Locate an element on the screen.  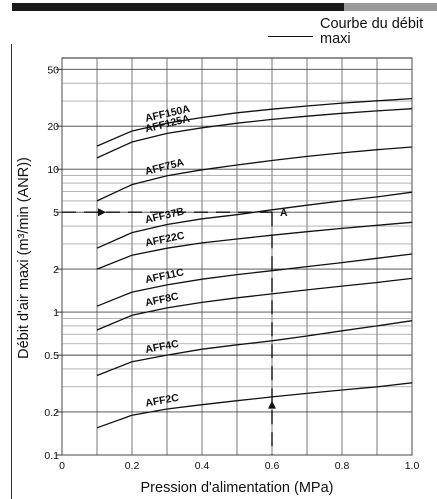
y-tick-label: 20 is located at coordinates (53, 127).